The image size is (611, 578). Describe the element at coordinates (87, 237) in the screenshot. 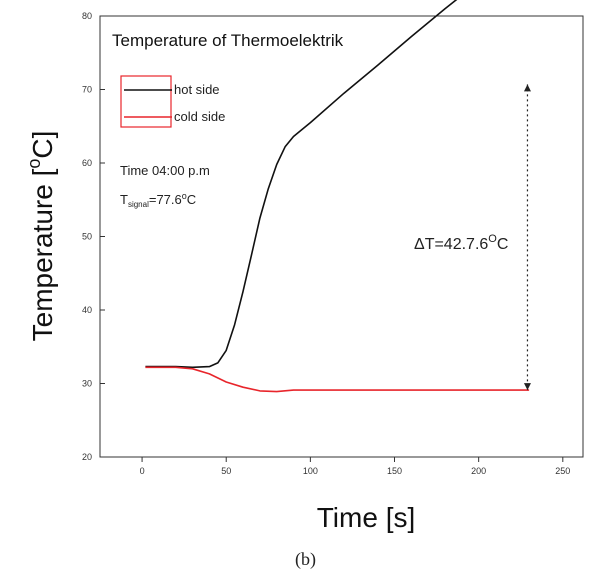

I see `y-tick-label: 50` at that location.